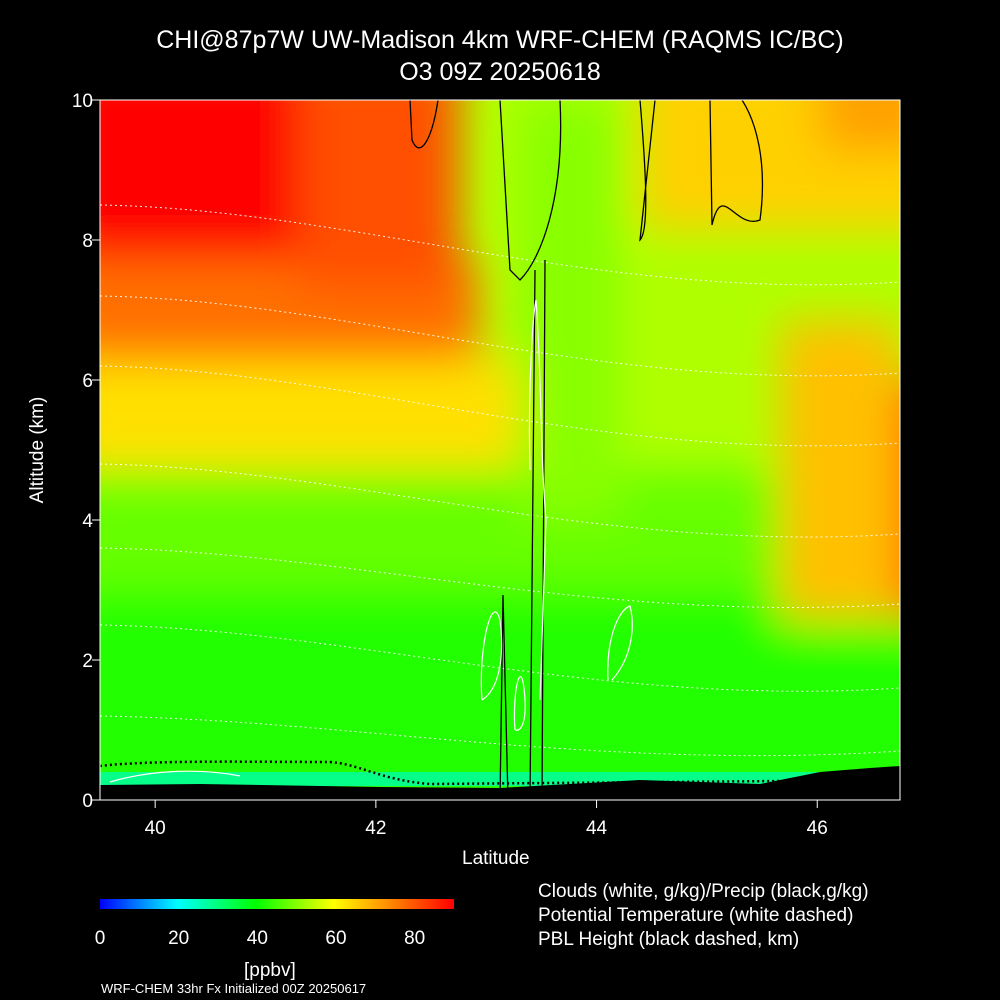 The height and width of the screenshot is (1000, 1000). What do you see at coordinates (496, 858) in the screenshot?
I see `x-axis-label: Latitude` at bounding box center [496, 858].